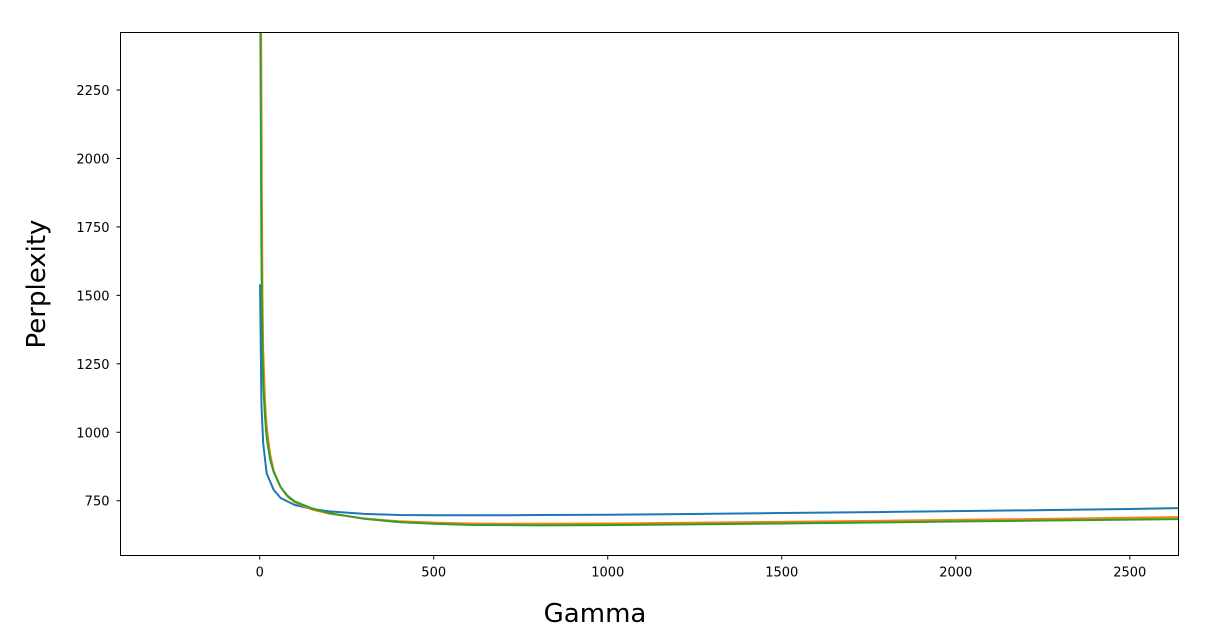 This screenshot has height=637, width=1210. Describe the element at coordinates (433, 573) in the screenshot. I see `x-tick-label: 500` at that location.